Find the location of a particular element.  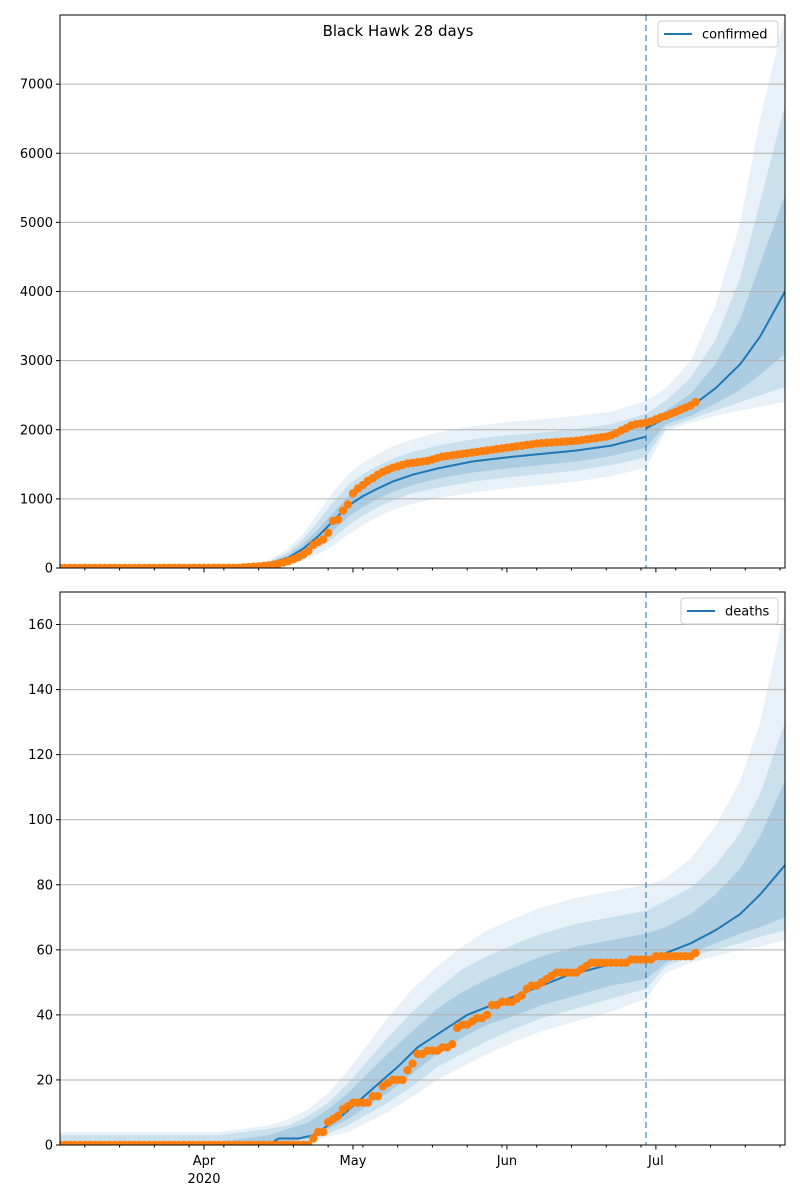

deaths-y-tick-label: 40 is located at coordinates (44, 1015).